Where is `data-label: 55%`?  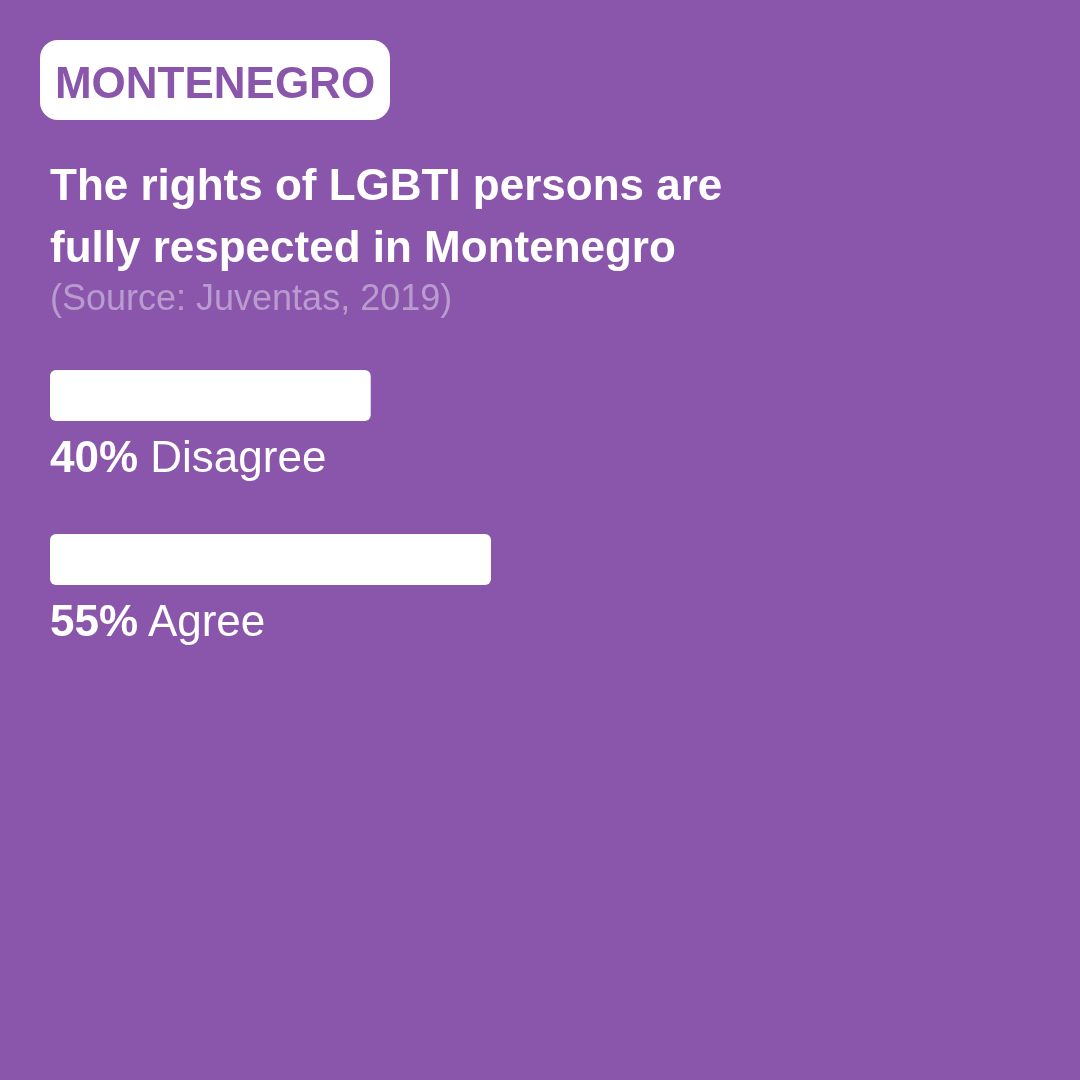 data-label: 55% is located at coordinates (94, 620).